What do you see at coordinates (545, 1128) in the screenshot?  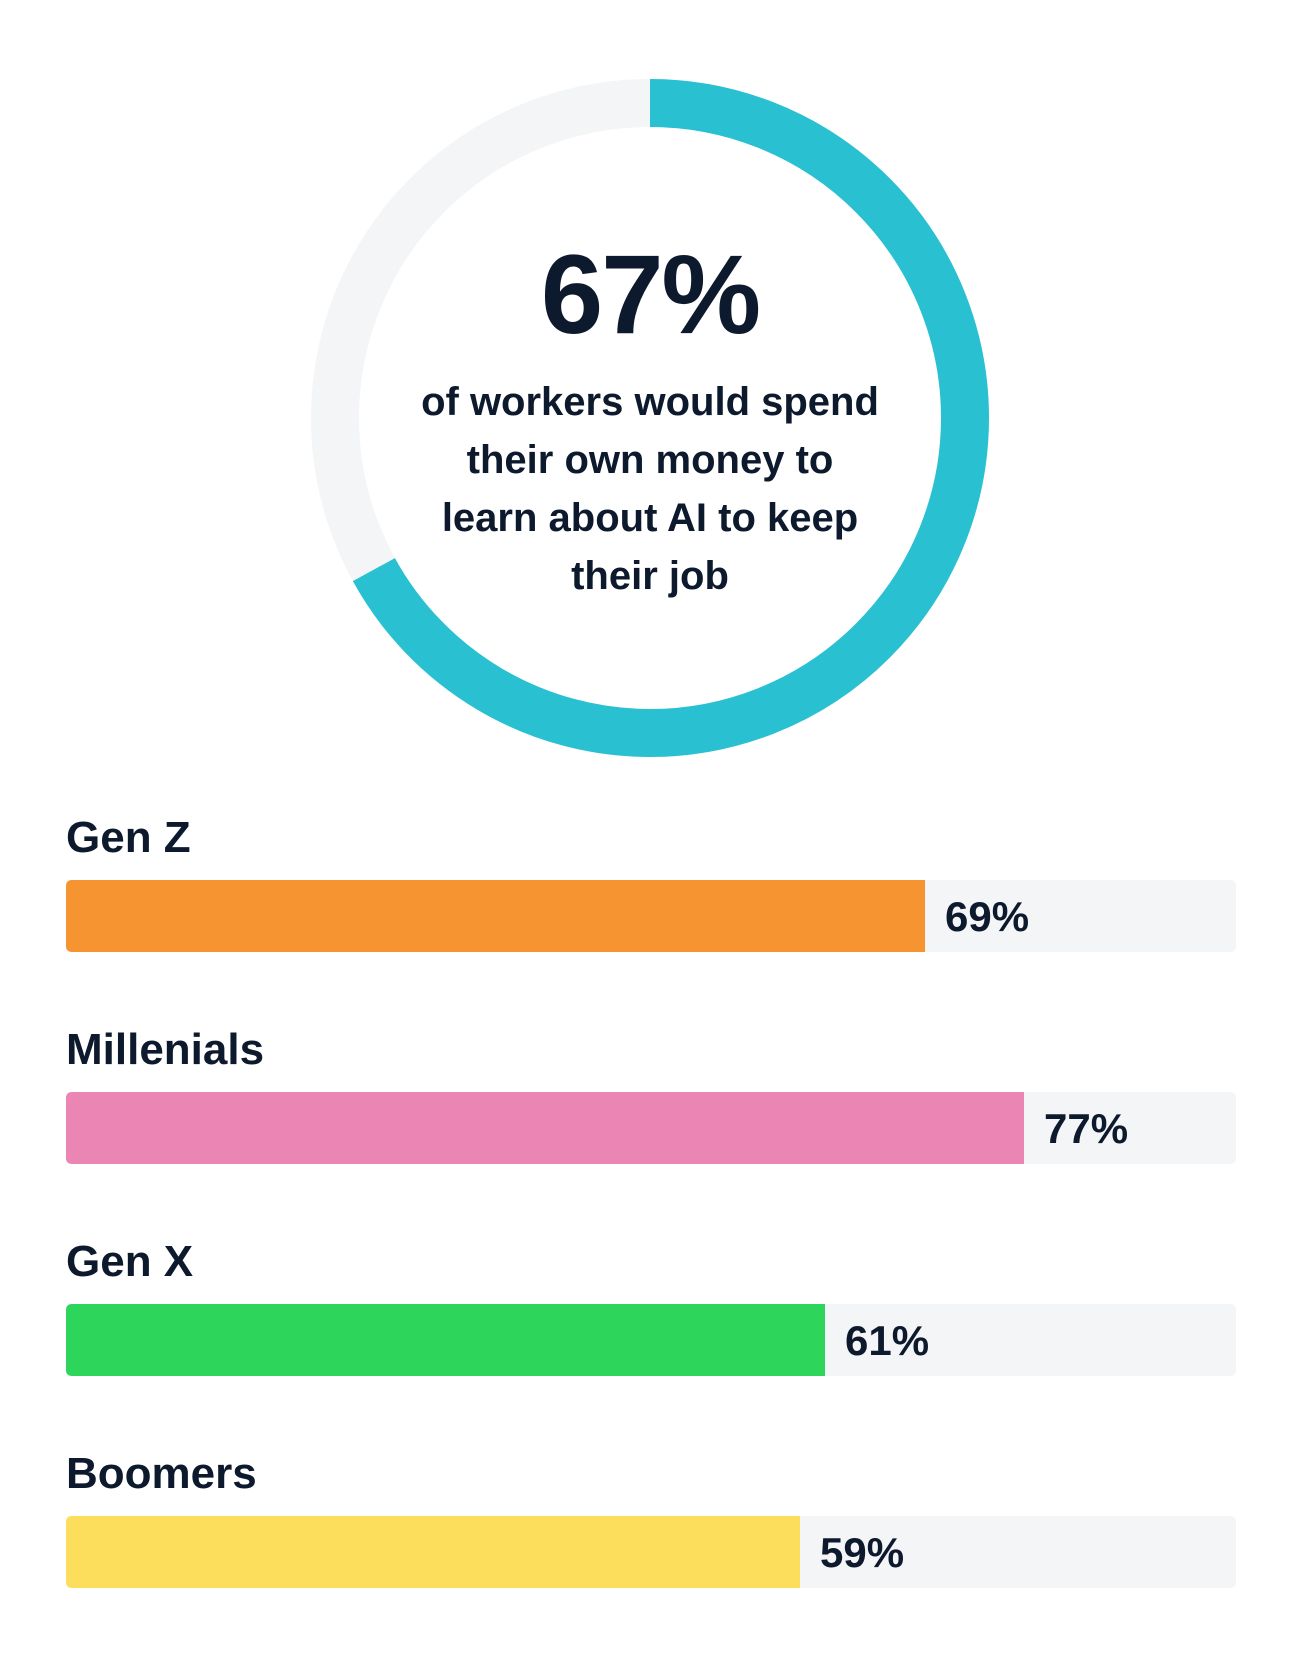 I see `bar-millenials` at bounding box center [545, 1128].